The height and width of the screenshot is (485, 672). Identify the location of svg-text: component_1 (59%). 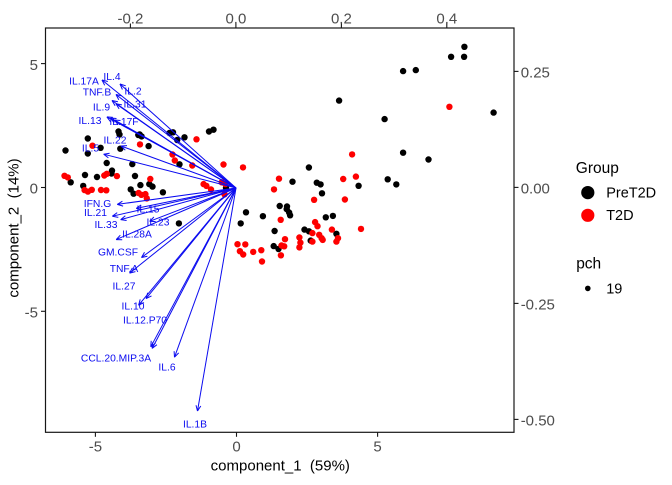
(280, 465).